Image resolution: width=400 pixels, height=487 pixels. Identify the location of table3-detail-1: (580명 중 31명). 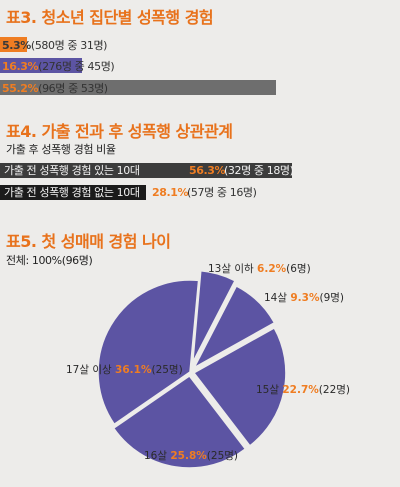
(69, 45).